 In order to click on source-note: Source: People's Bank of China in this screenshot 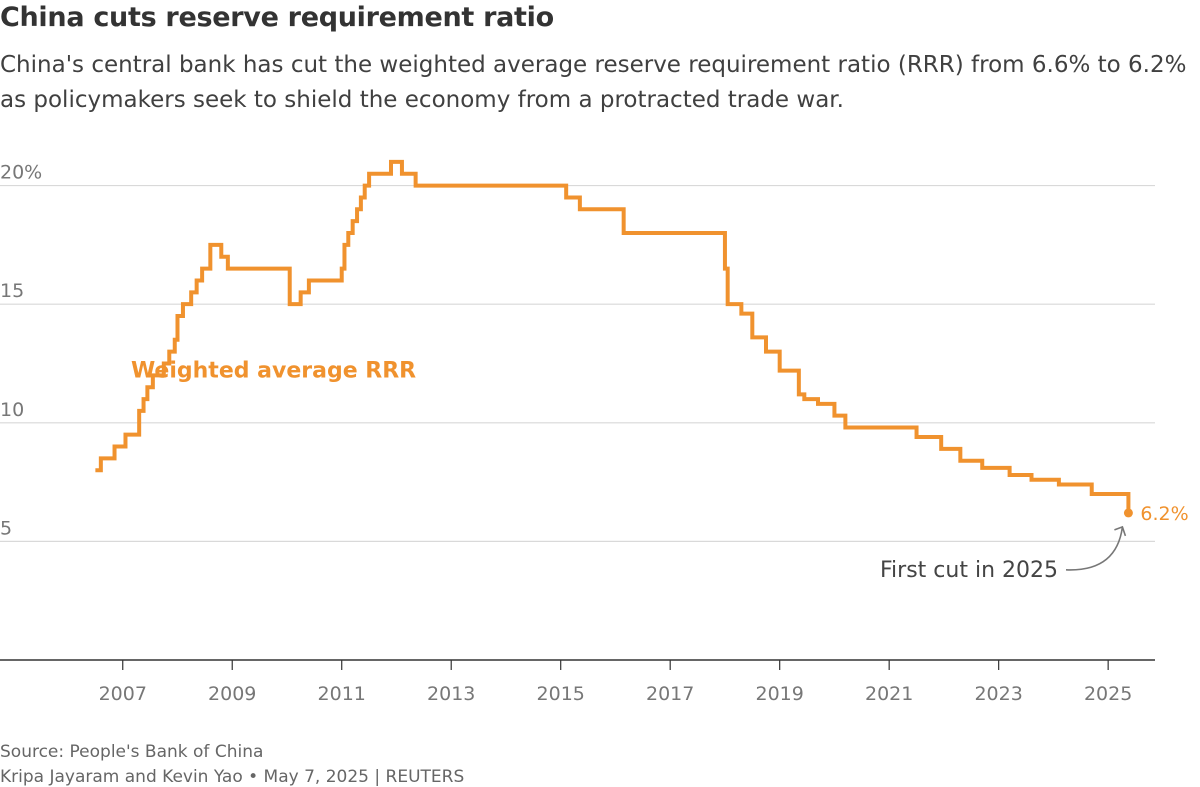, I will do `click(132, 752)`.